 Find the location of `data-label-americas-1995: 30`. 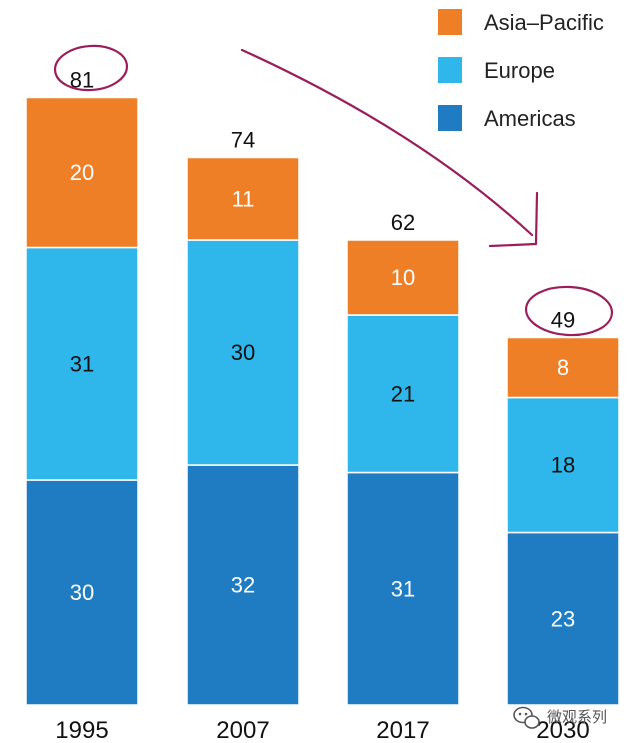

data-label-americas-1995: 30 is located at coordinates (82, 592).